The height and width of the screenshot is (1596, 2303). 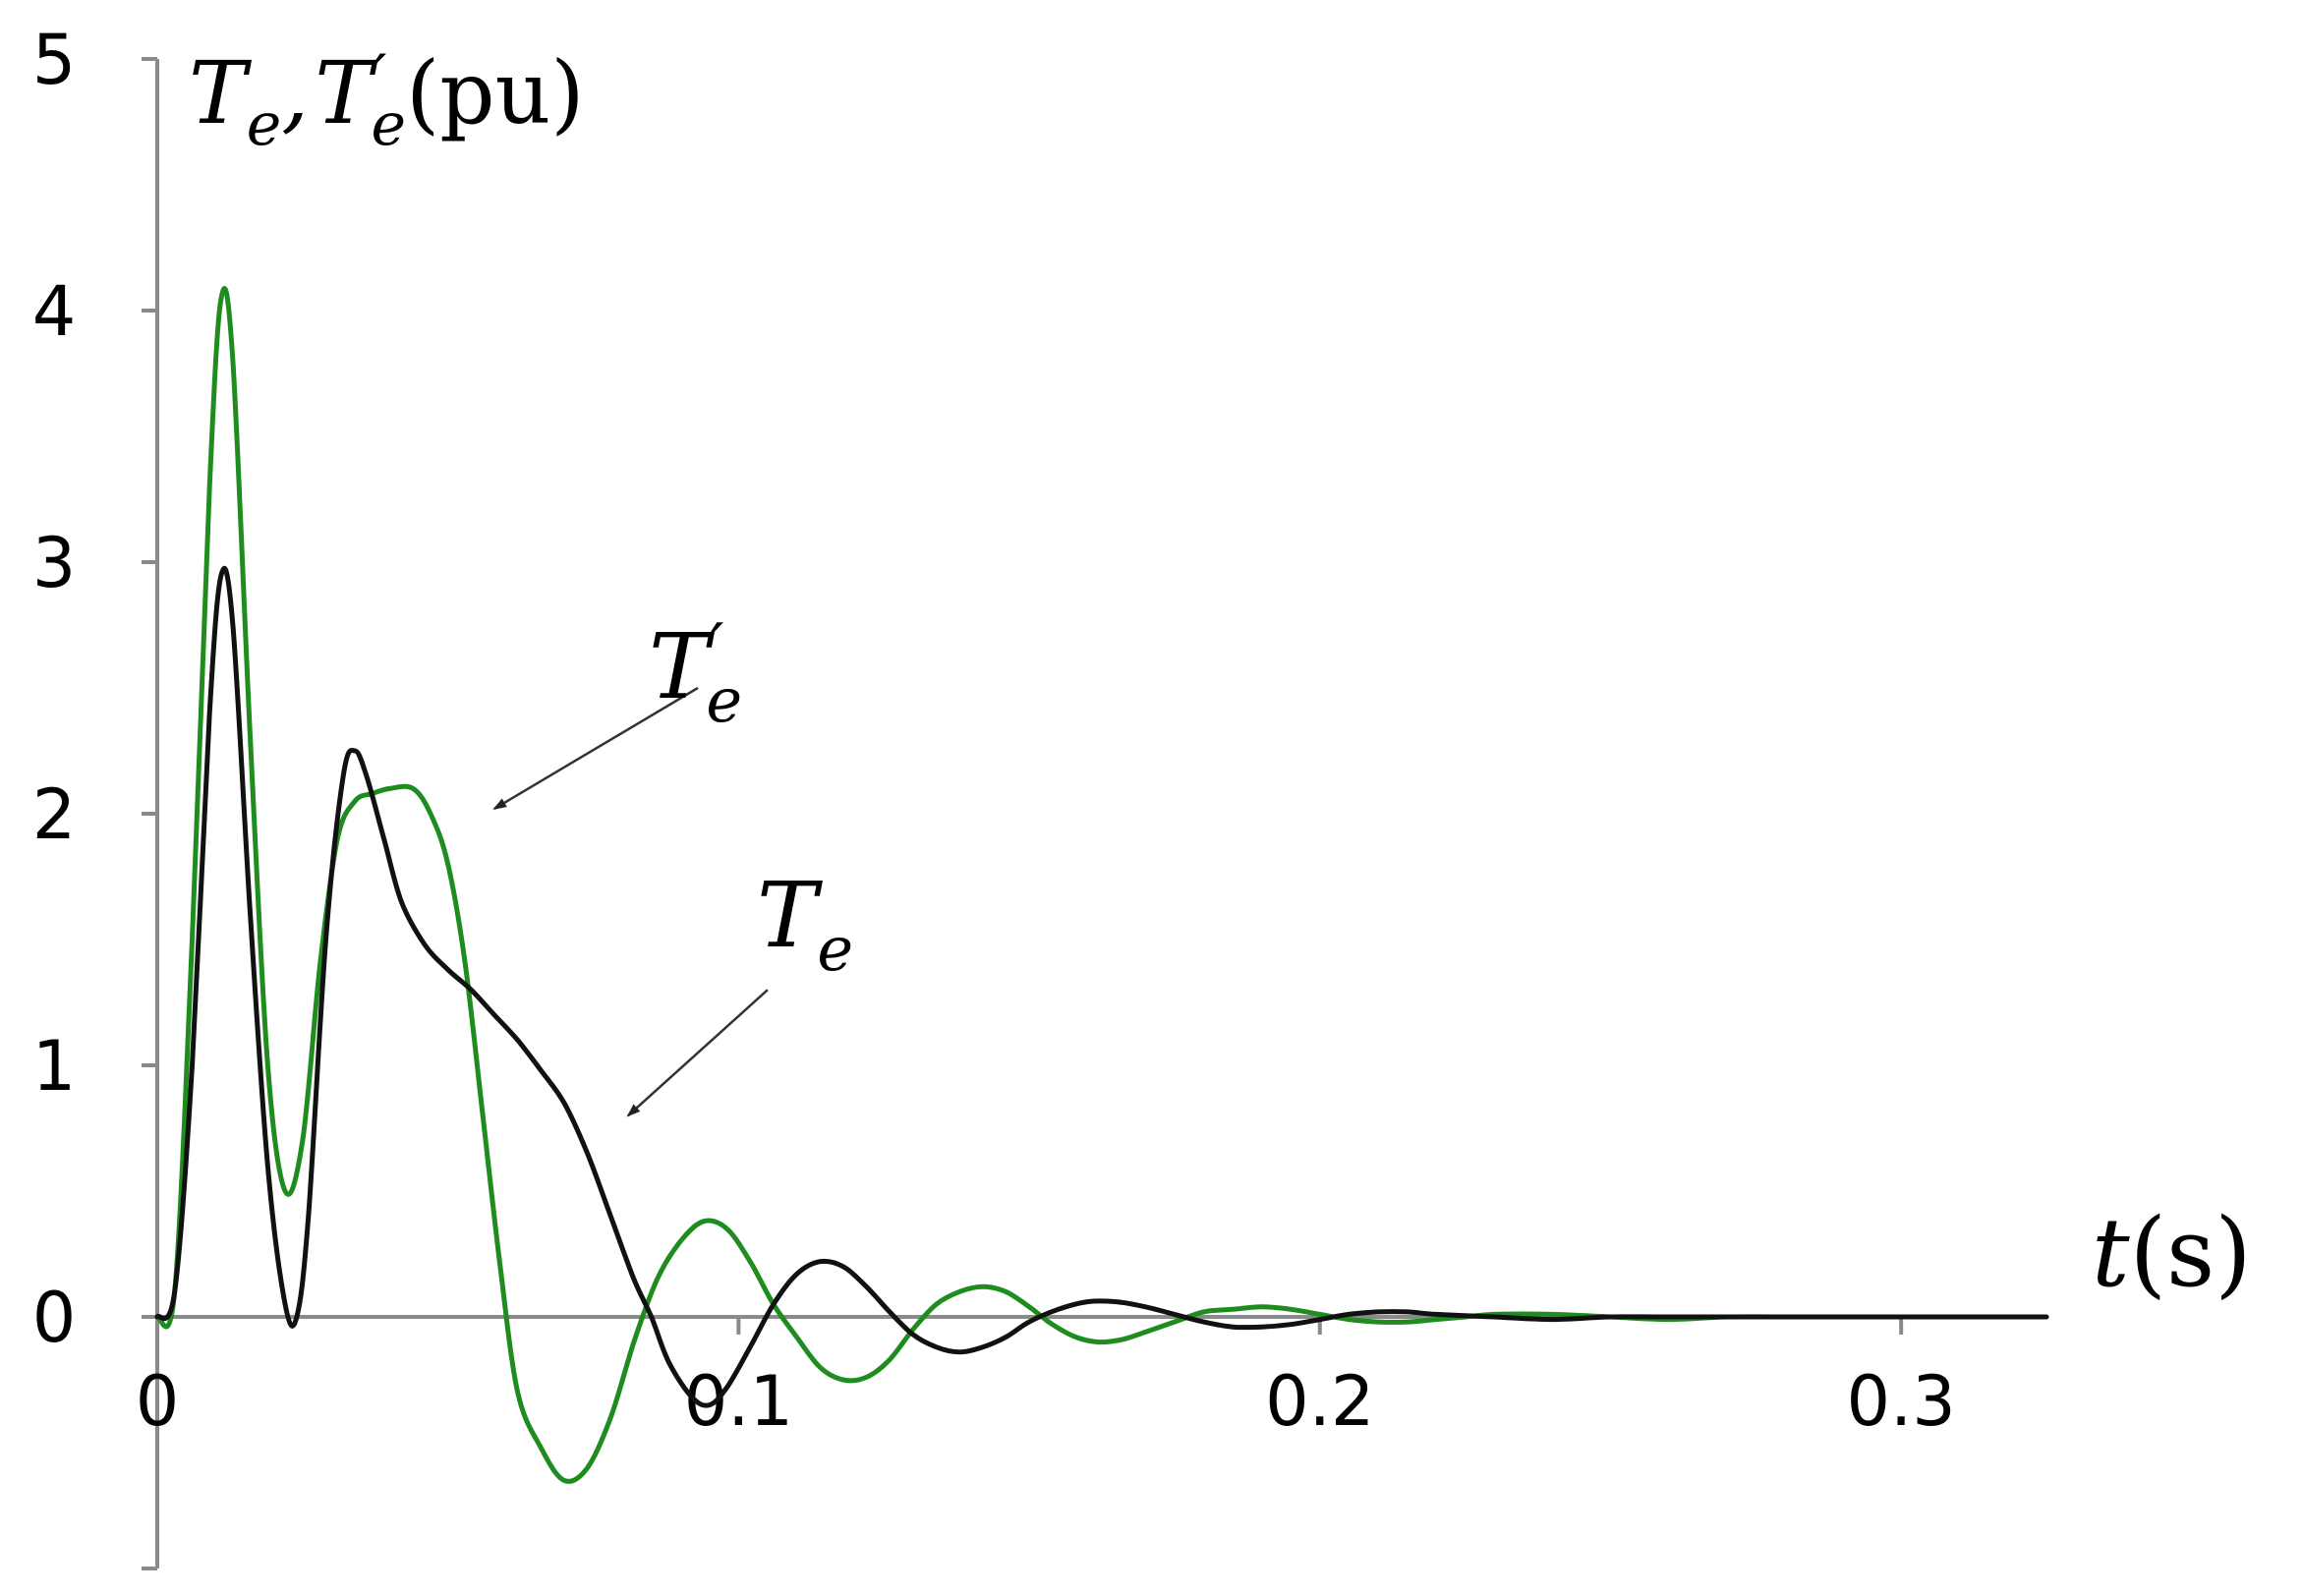 What do you see at coordinates (495, 92) in the screenshot?
I see `y-label-unit: (pu)` at bounding box center [495, 92].